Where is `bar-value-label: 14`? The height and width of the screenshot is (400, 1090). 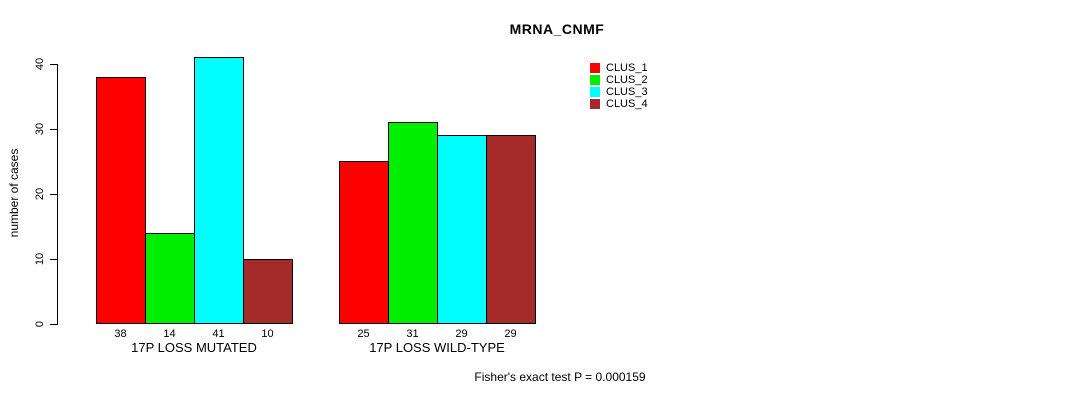
bar-value-label: 14 is located at coordinates (169, 334).